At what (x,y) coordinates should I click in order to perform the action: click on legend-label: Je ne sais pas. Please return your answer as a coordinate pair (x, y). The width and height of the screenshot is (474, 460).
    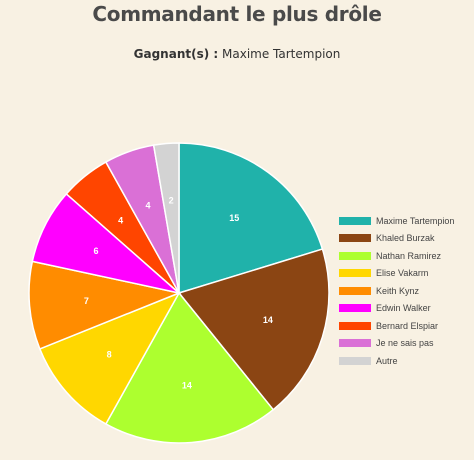
    Looking at the image, I should click on (405, 343).